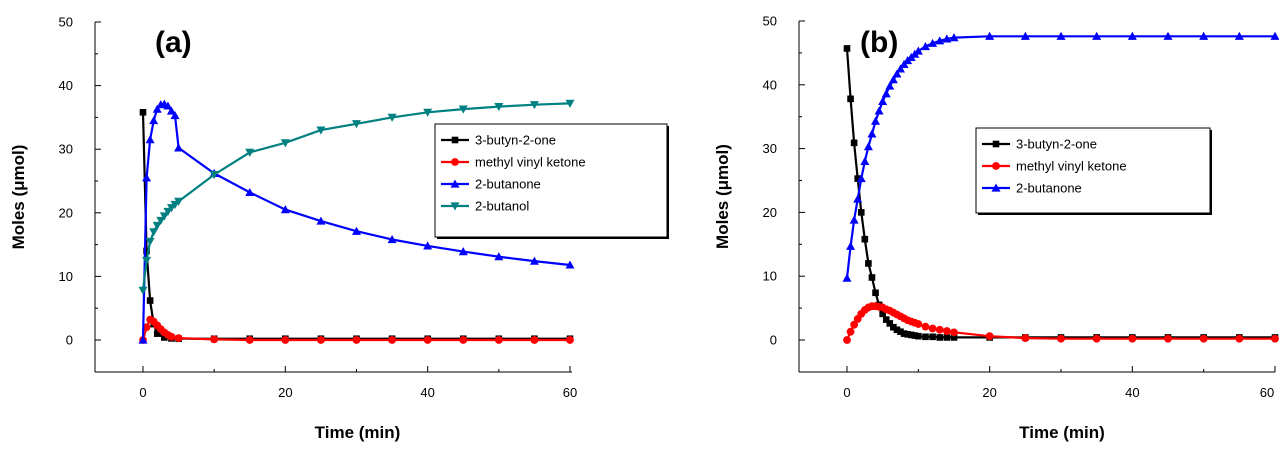  Describe the element at coordinates (1071, 166) in the screenshot. I see `legend-label: methyl vinyl ketone` at that location.